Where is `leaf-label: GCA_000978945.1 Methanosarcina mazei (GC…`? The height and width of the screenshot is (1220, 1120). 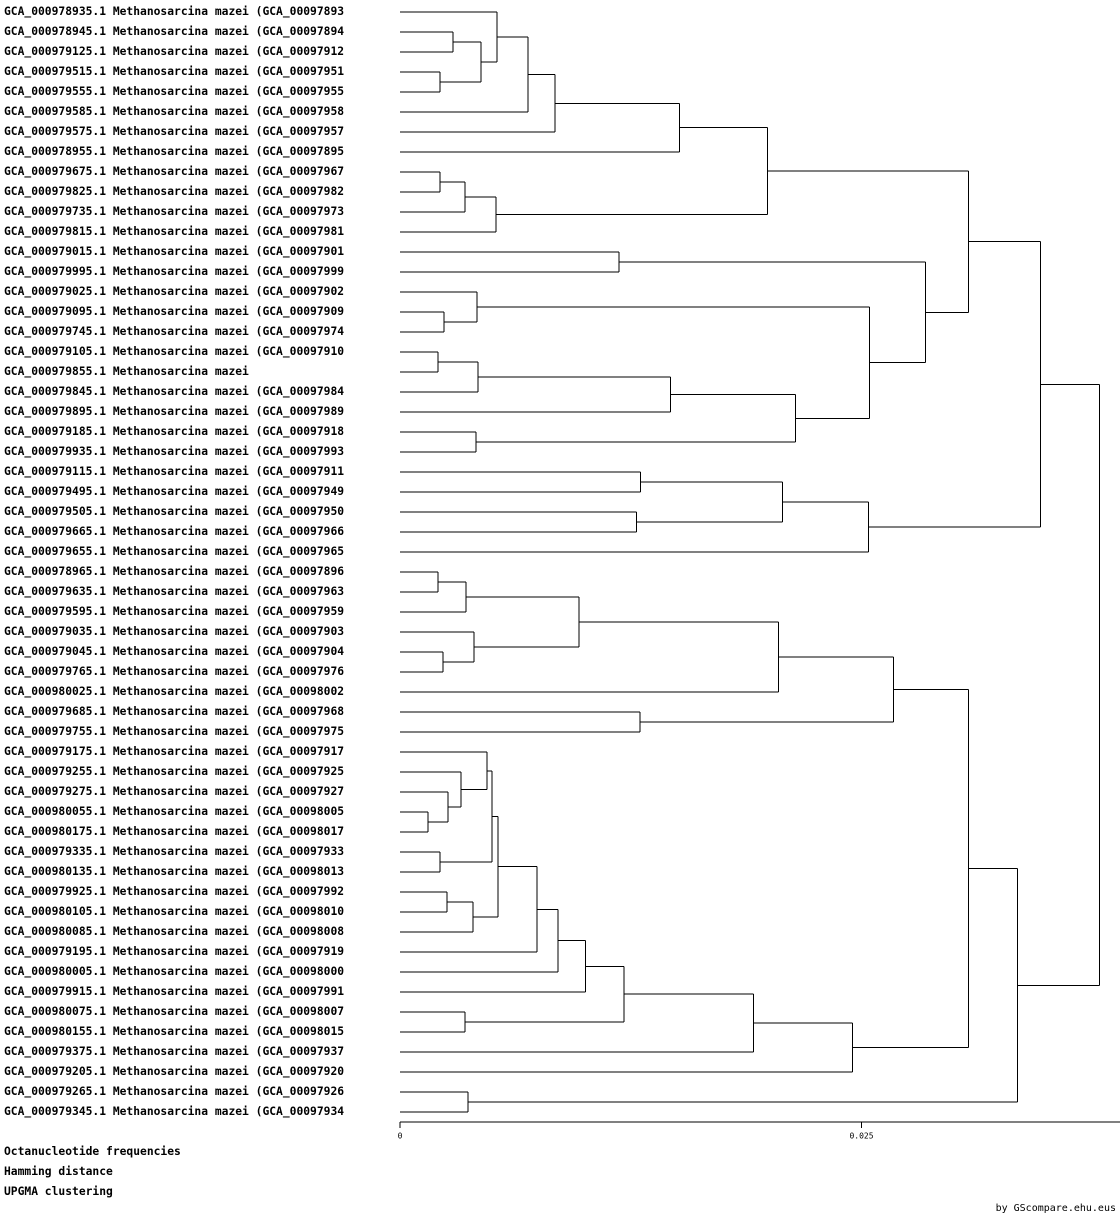
leaf-label: GCA_000978945.1 Methanosarcina mazei (GC… is located at coordinates (174, 31).